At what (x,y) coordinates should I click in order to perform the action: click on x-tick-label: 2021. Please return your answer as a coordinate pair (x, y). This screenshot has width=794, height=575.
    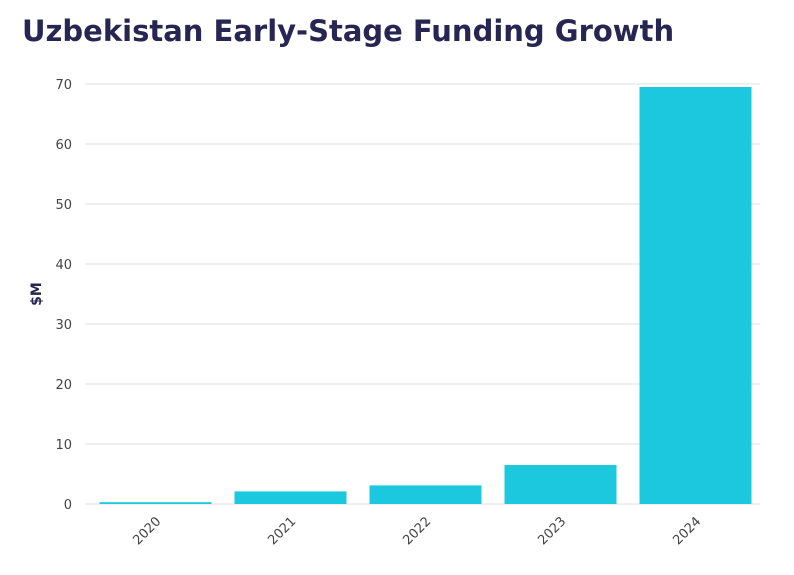
    Looking at the image, I should click on (282, 531).